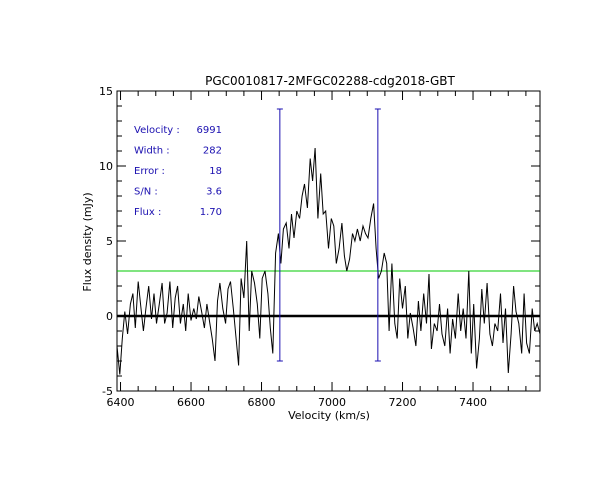 The height and width of the screenshot is (500, 612). What do you see at coordinates (146, 192) in the screenshot?
I see `annotation-label: S/N :` at bounding box center [146, 192].